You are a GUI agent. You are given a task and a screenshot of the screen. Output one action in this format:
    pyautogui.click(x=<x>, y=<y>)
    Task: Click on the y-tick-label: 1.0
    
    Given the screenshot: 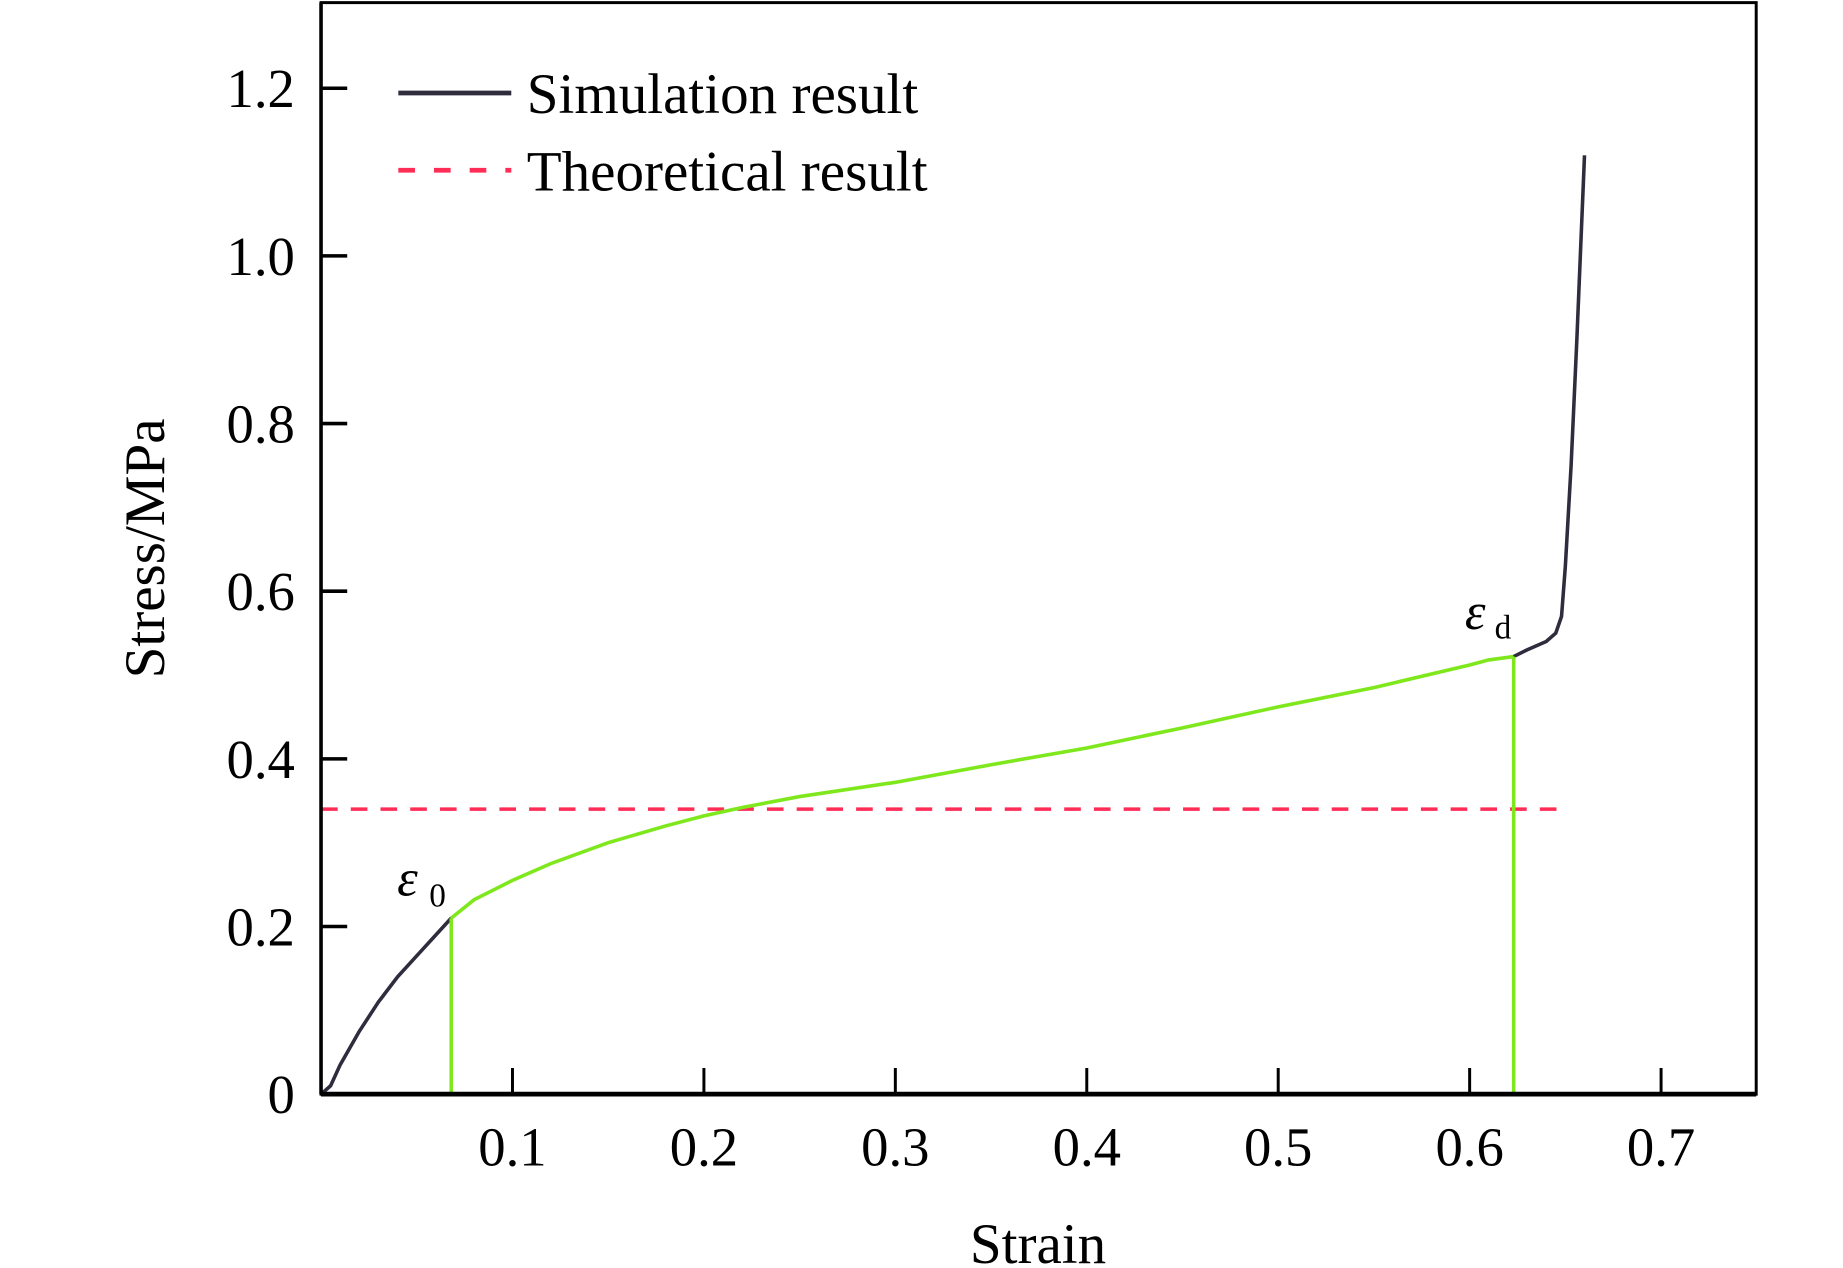 What is the action you would take?
    pyautogui.click(x=261, y=256)
    